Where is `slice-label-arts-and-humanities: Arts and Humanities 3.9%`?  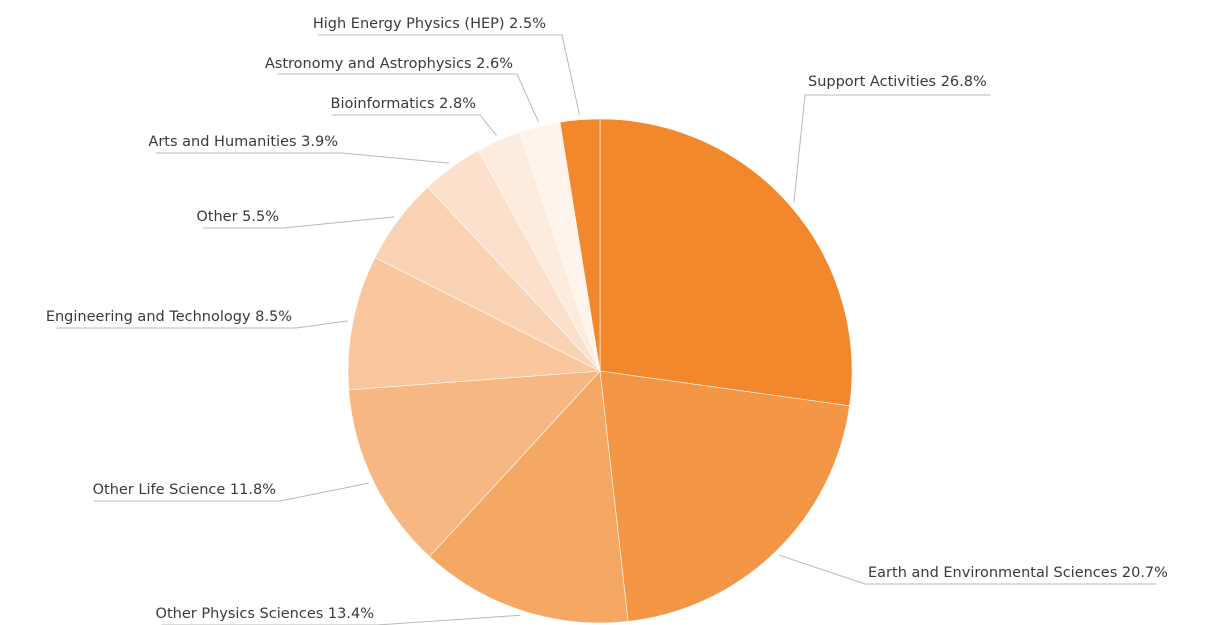 slice-label-arts-and-humanities: Arts and Humanities 3.9% is located at coordinates (243, 142).